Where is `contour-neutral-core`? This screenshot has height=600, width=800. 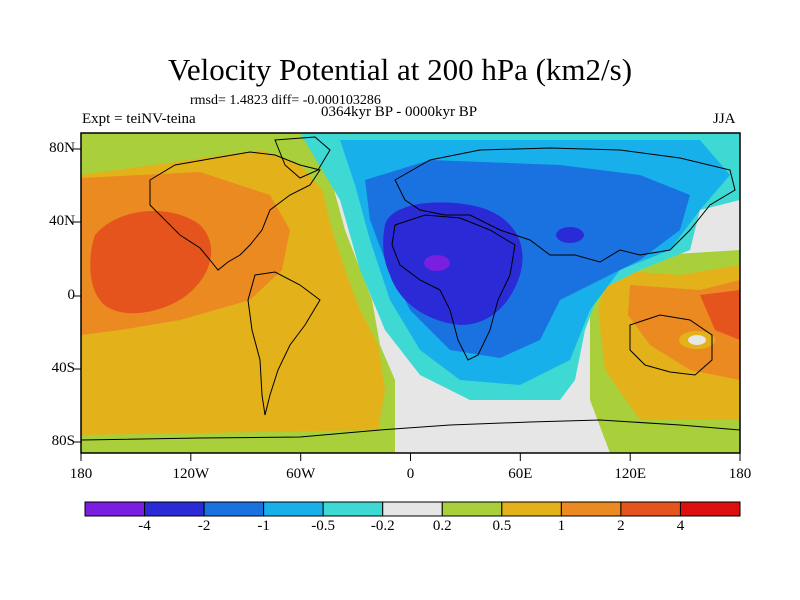
contour-neutral-core is located at coordinates (697, 340).